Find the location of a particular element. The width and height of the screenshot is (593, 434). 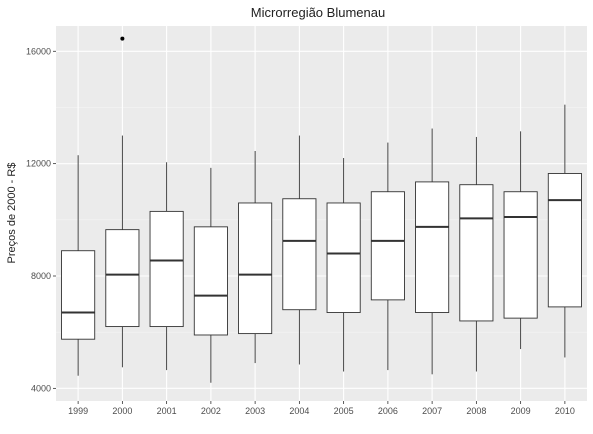

outlier-points is located at coordinates (122, 38).